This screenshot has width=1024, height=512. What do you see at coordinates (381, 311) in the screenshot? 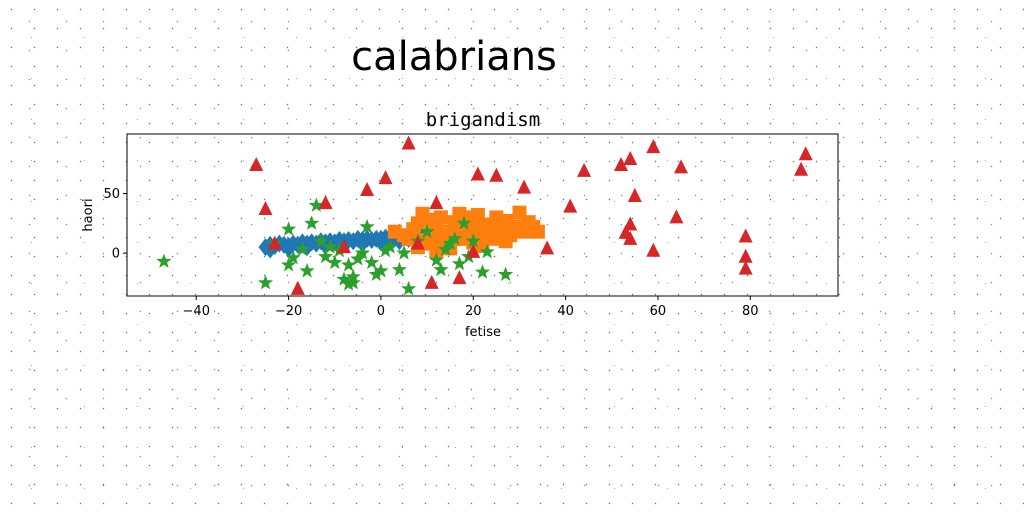
I see `x-tick-label-2: 0` at bounding box center [381, 311].